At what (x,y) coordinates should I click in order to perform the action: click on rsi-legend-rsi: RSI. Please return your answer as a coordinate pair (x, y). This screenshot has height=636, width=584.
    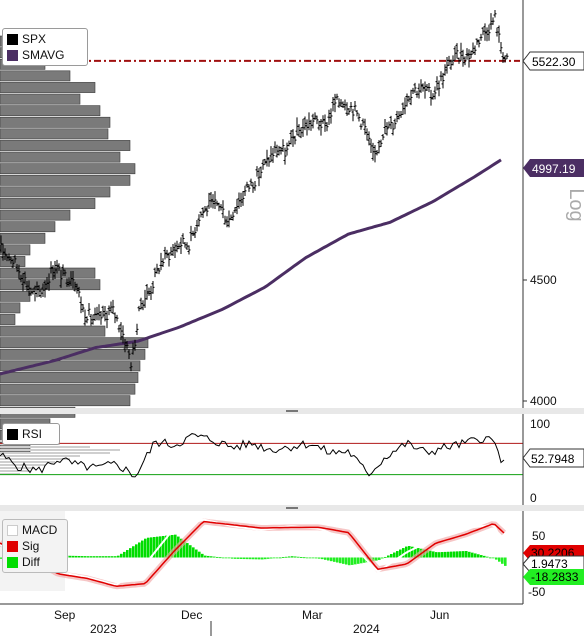
    Looking at the image, I should click on (31, 434).